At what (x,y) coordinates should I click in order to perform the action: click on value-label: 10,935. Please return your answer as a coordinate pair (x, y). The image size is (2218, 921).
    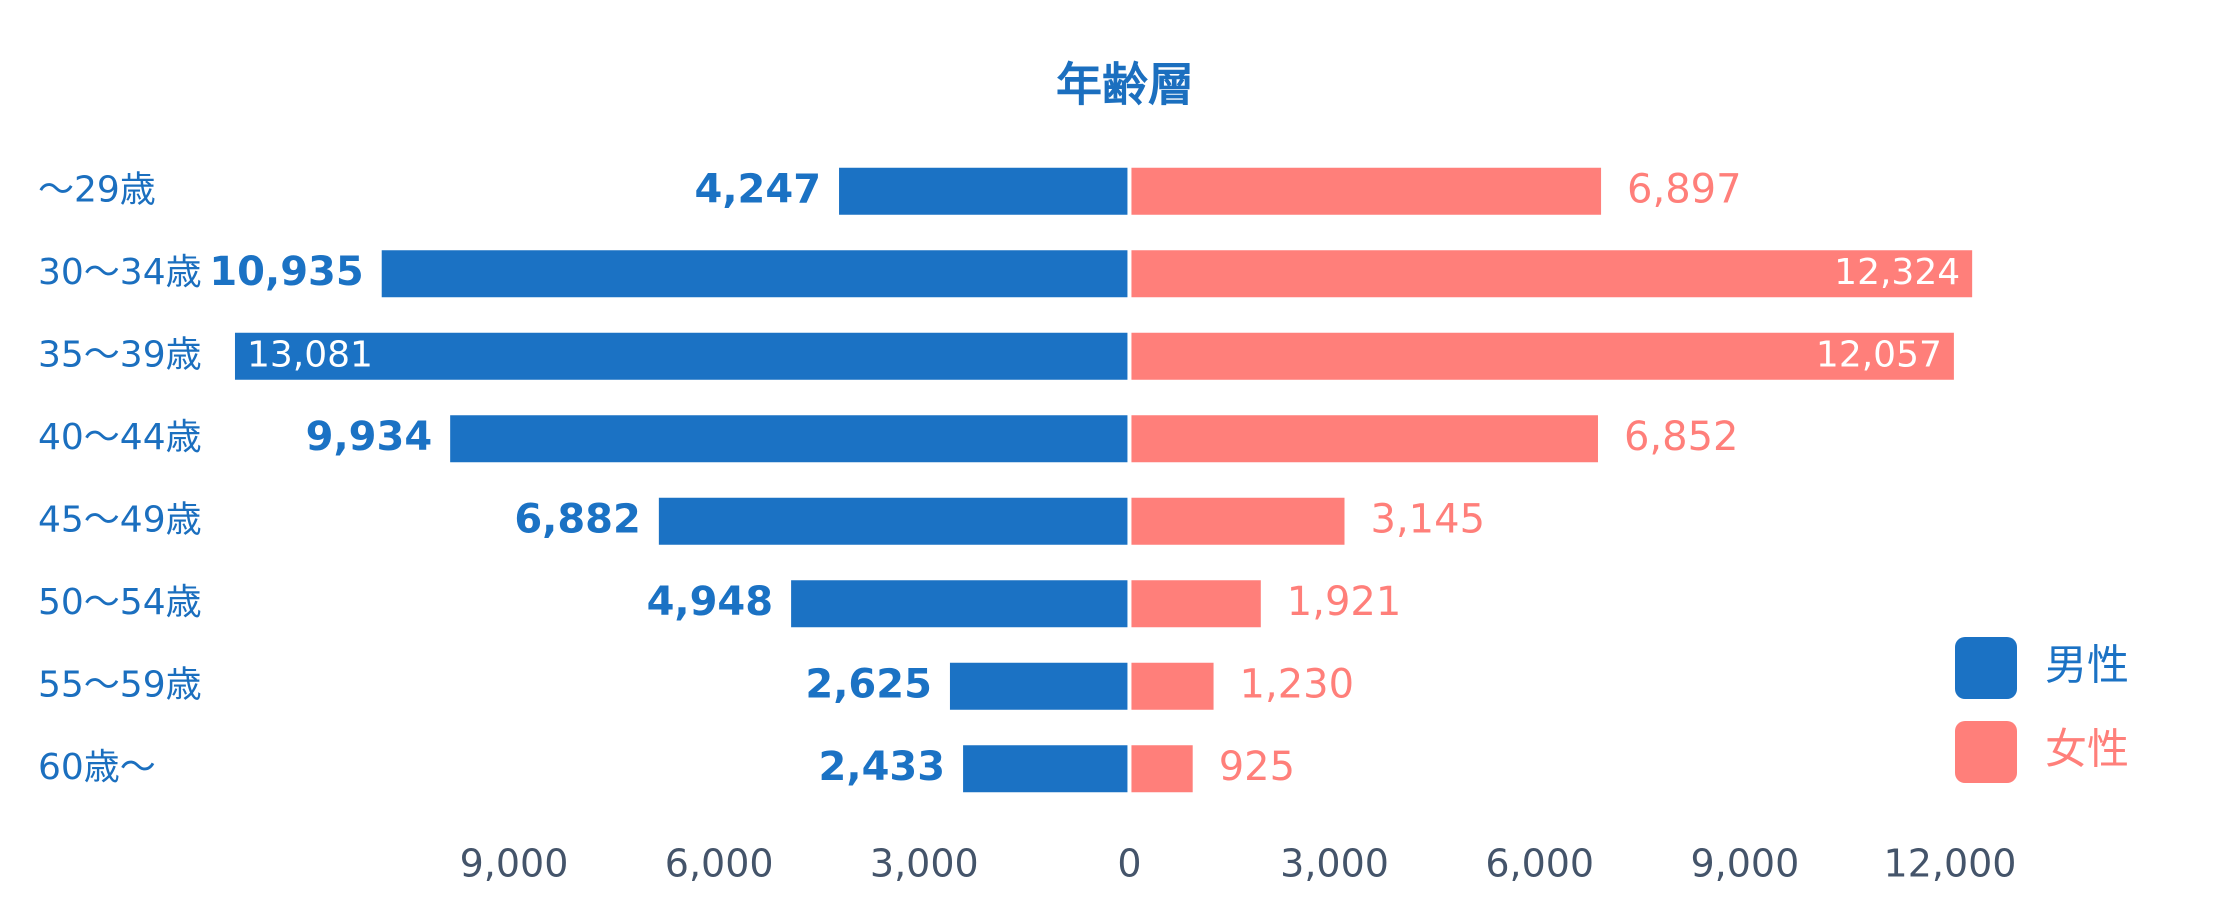
    Looking at the image, I should click on (286, 272).